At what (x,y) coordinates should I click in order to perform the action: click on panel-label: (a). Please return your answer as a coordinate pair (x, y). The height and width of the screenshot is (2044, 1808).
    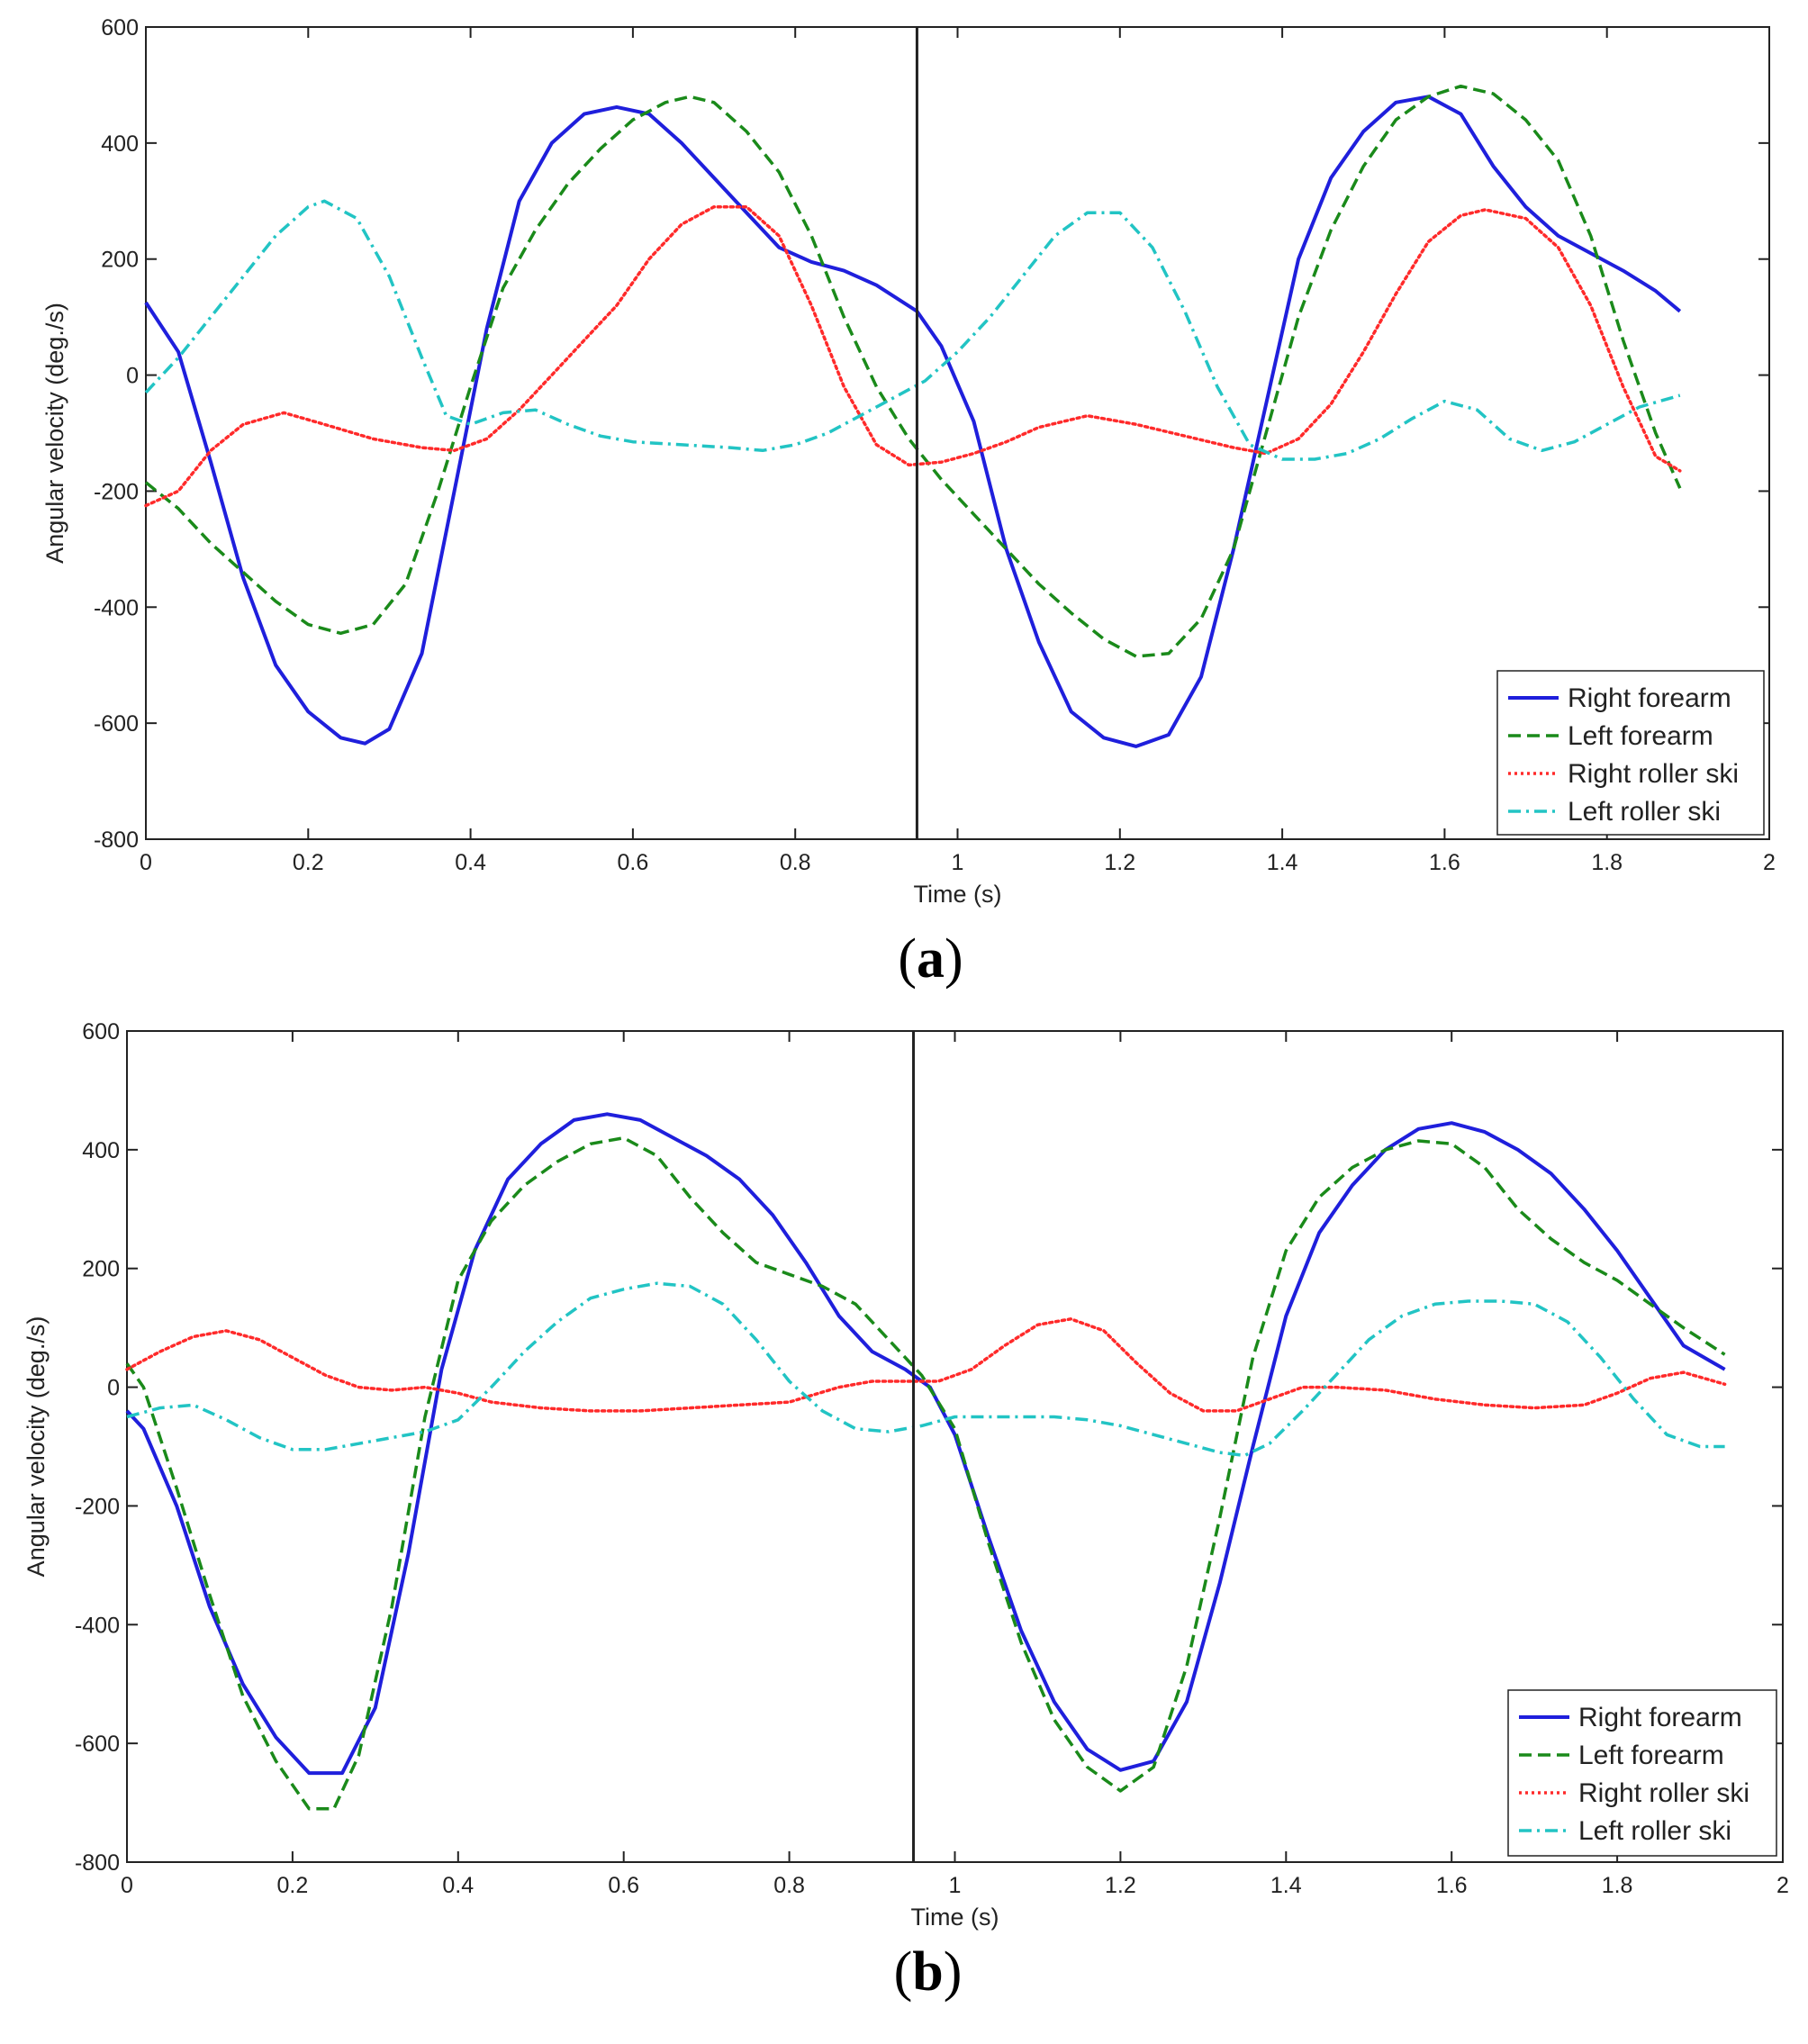
    Looking at the image, I should click on (931, 959).